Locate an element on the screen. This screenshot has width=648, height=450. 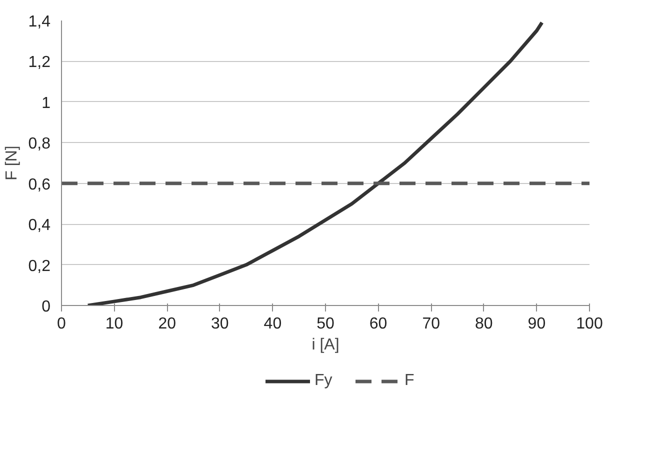
x-tick-label: 80 is located at coordinates (484, 324).